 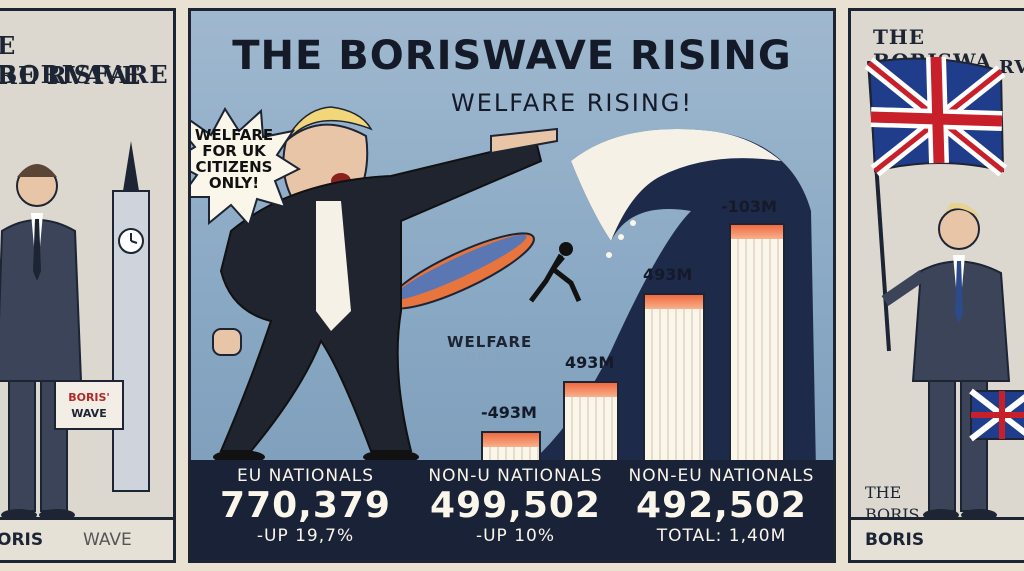 I want to click on clock-tower-icon, so click(x=131, y=316).